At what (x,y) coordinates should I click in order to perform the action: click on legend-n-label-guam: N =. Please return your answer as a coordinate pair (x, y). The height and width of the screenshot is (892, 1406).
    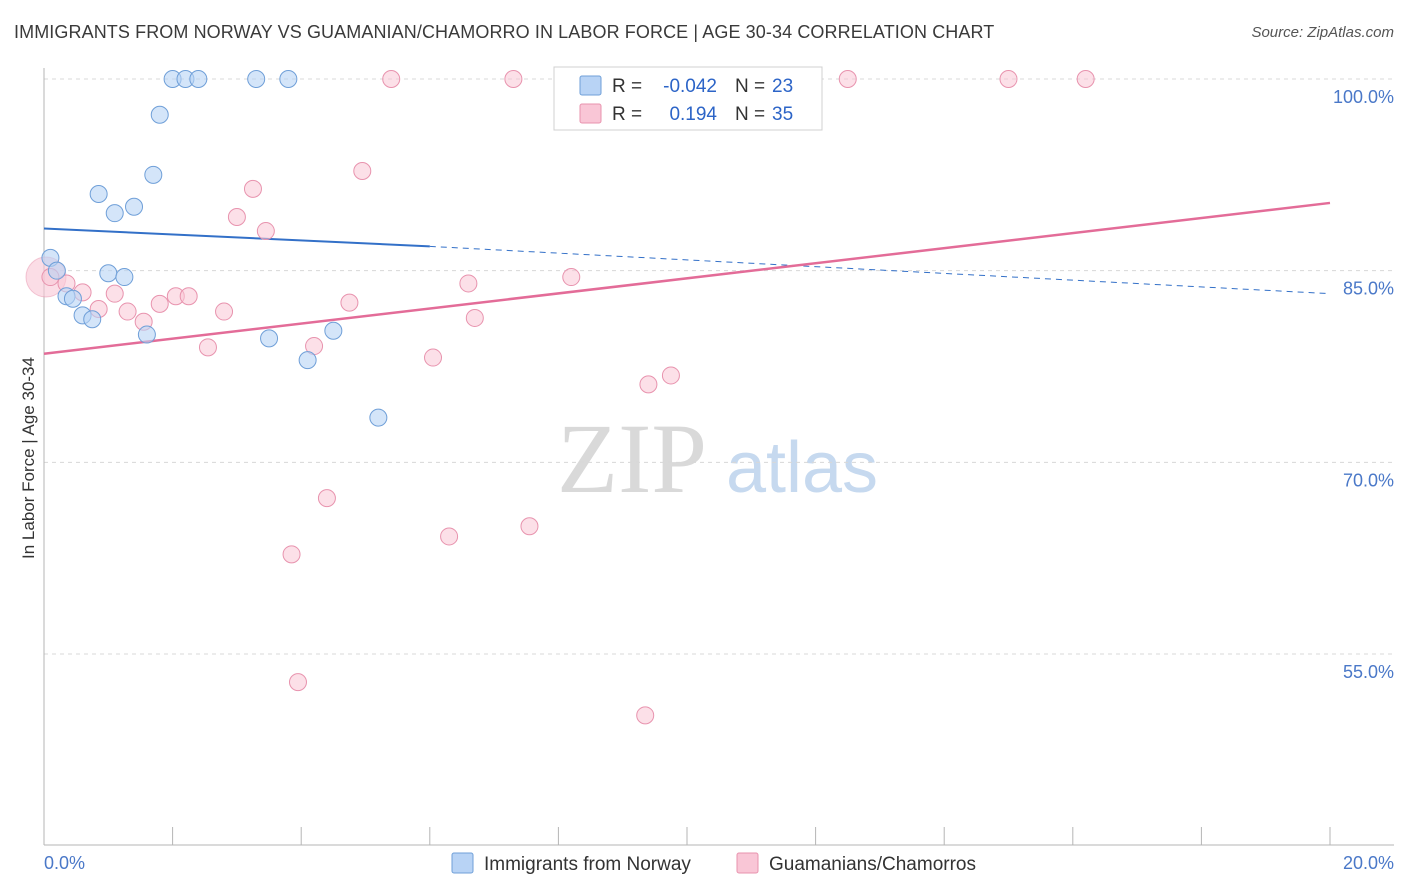
    Looking at the image, I should click on (750, 114).